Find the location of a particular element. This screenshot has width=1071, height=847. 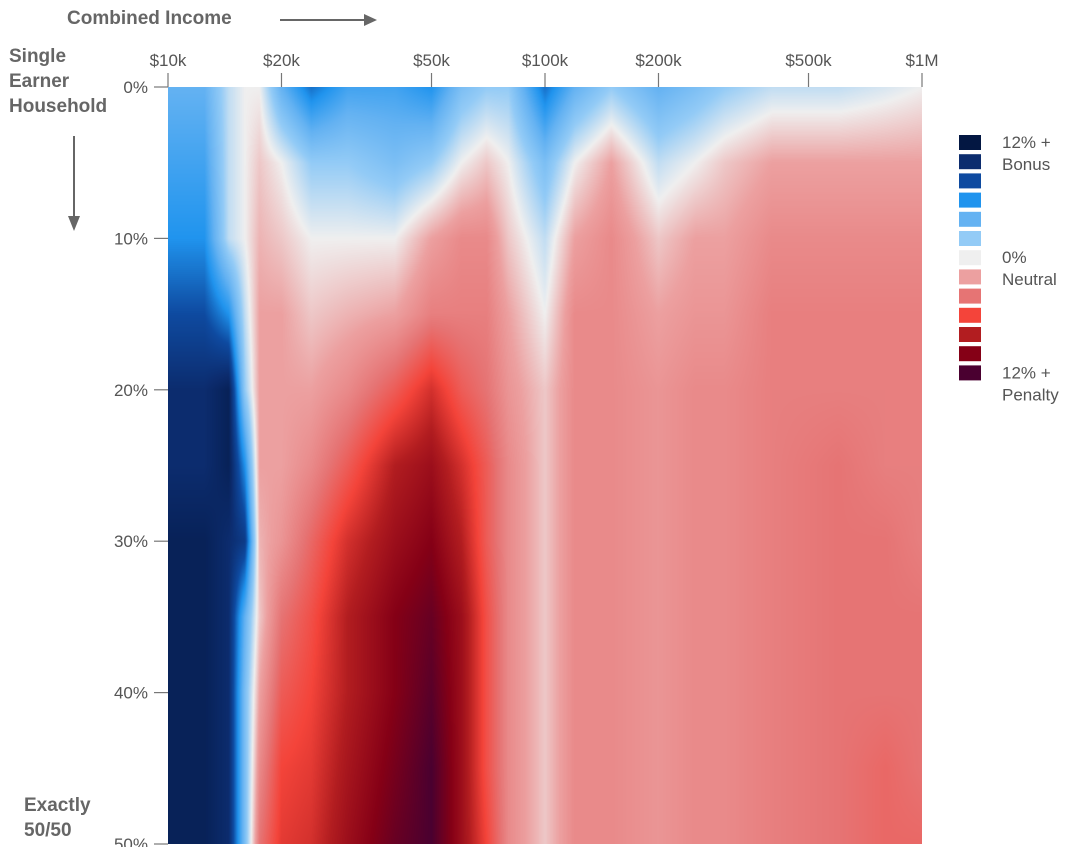

legend-label-line-1: 0% is located at coordinates (1014, 257).